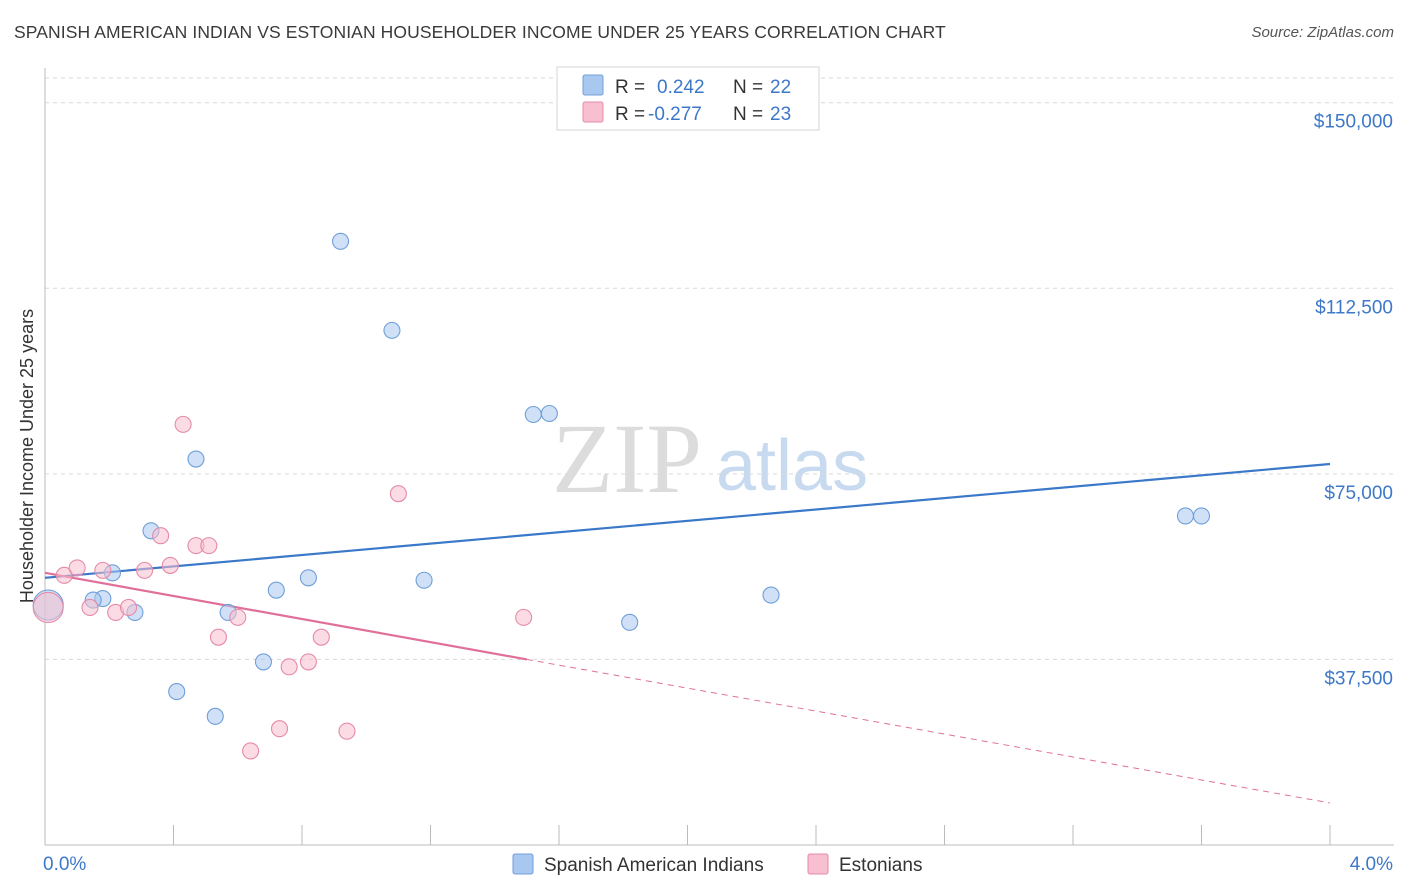  Describe the element at coordinates (1358, 493) in the screenshot. I see `y-tick-label: $75,000` at that location.